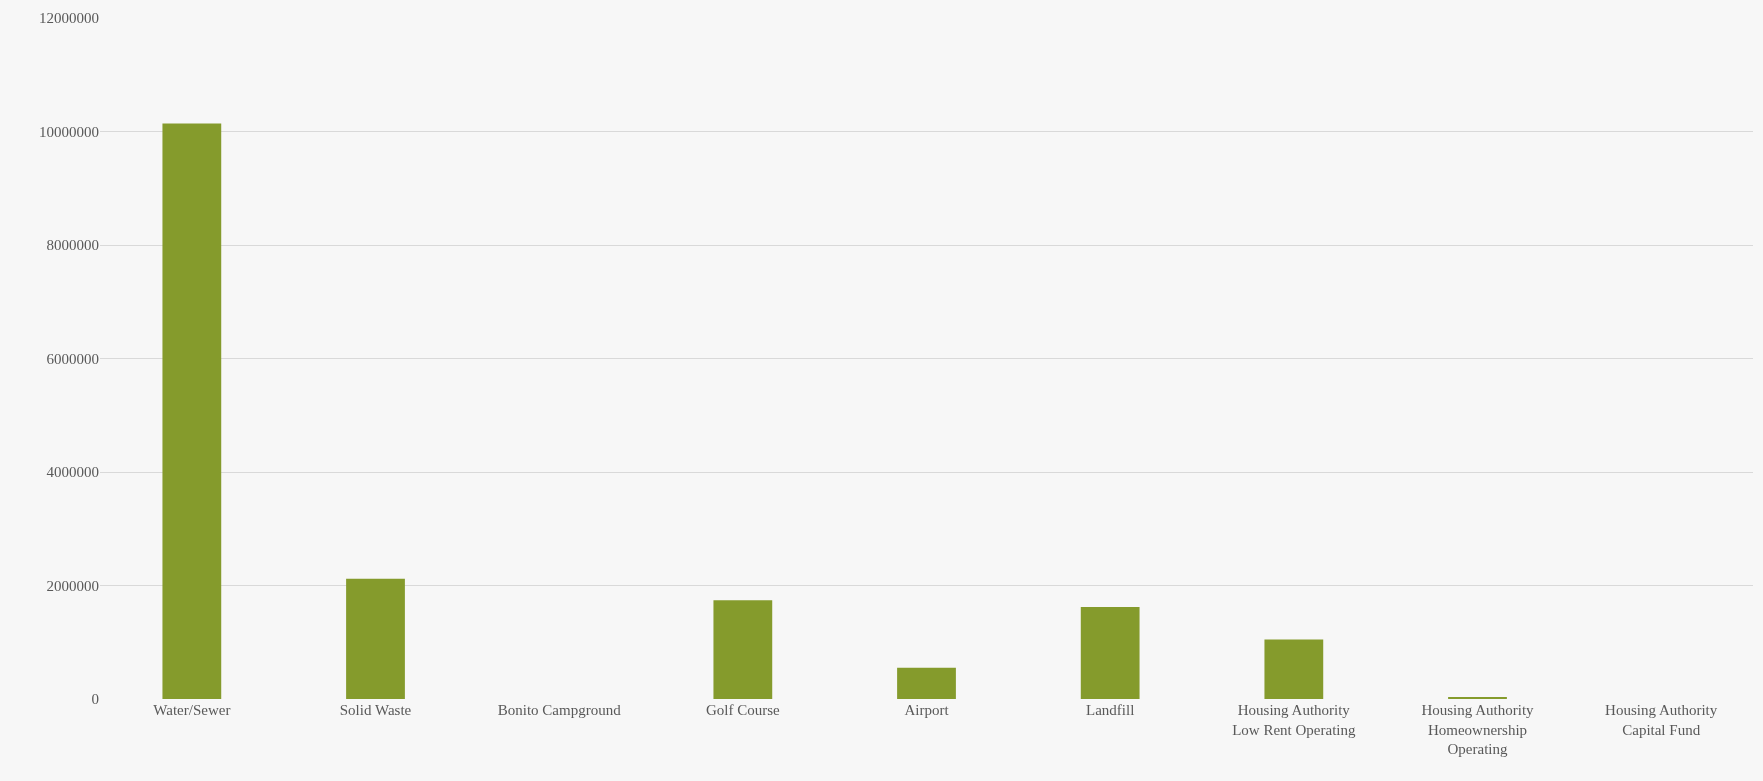 Image resolution: width=1763 pixels, height=781 pixels. What do you see at coordinates (375, 710) in the screenshot?
I see `x-tick-label: Solid Waste` at bounding box center [375, 710].